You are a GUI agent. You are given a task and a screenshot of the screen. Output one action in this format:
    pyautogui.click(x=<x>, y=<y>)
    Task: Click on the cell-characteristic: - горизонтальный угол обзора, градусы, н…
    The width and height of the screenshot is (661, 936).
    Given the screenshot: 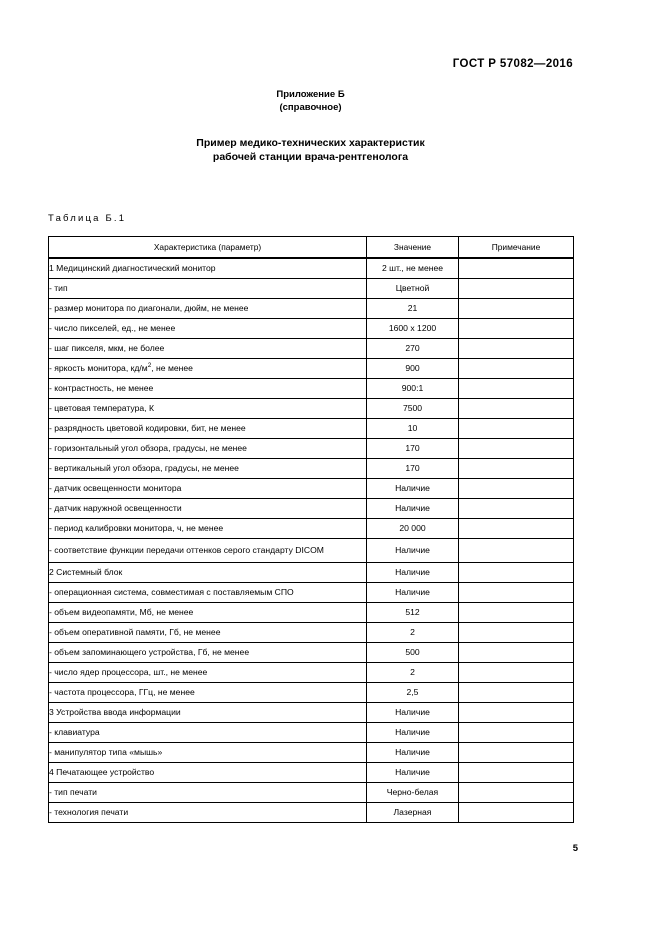 What is the action you would take?
    pyautogui.click(x=207, y=448)
    